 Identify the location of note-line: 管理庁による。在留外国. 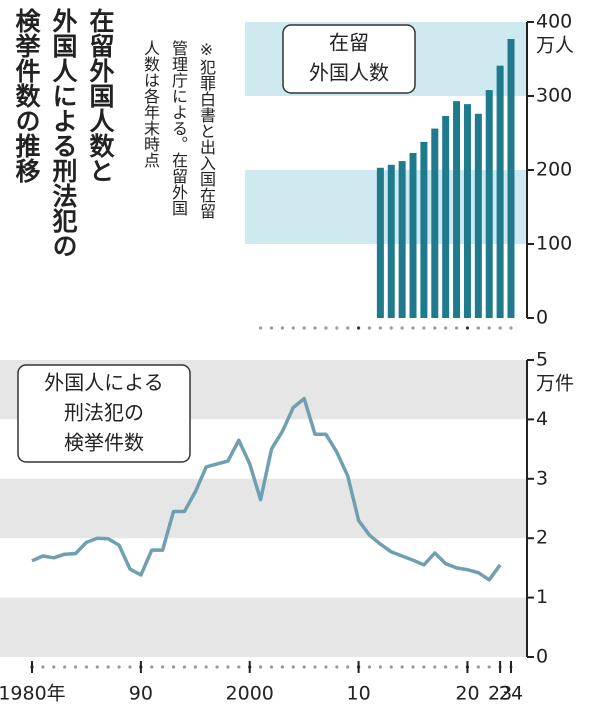
(178, 128).